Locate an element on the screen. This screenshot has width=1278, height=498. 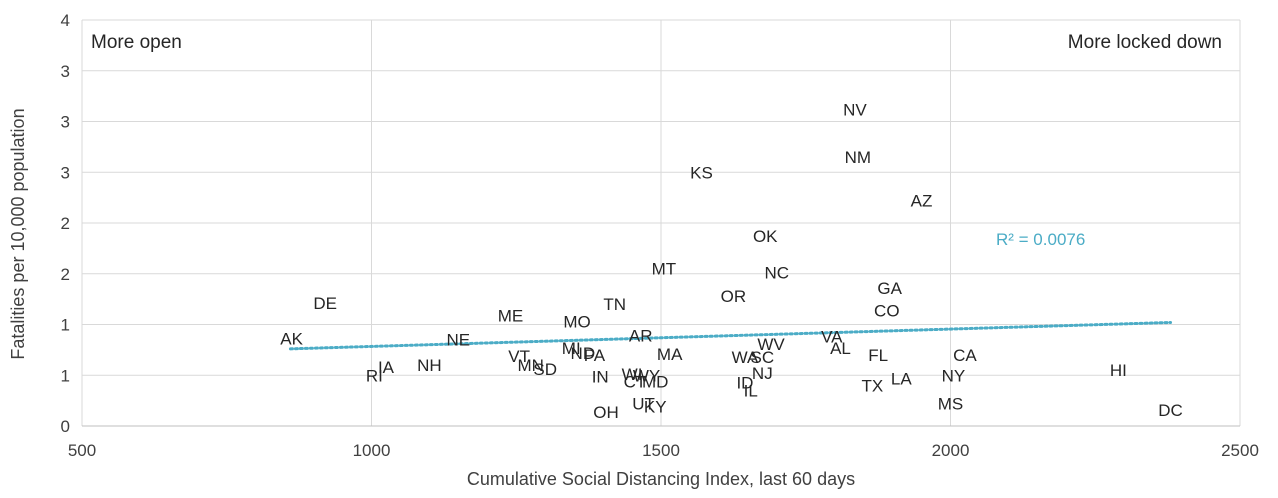
data-point-dc: DC is located at coordinates (1170, 410).